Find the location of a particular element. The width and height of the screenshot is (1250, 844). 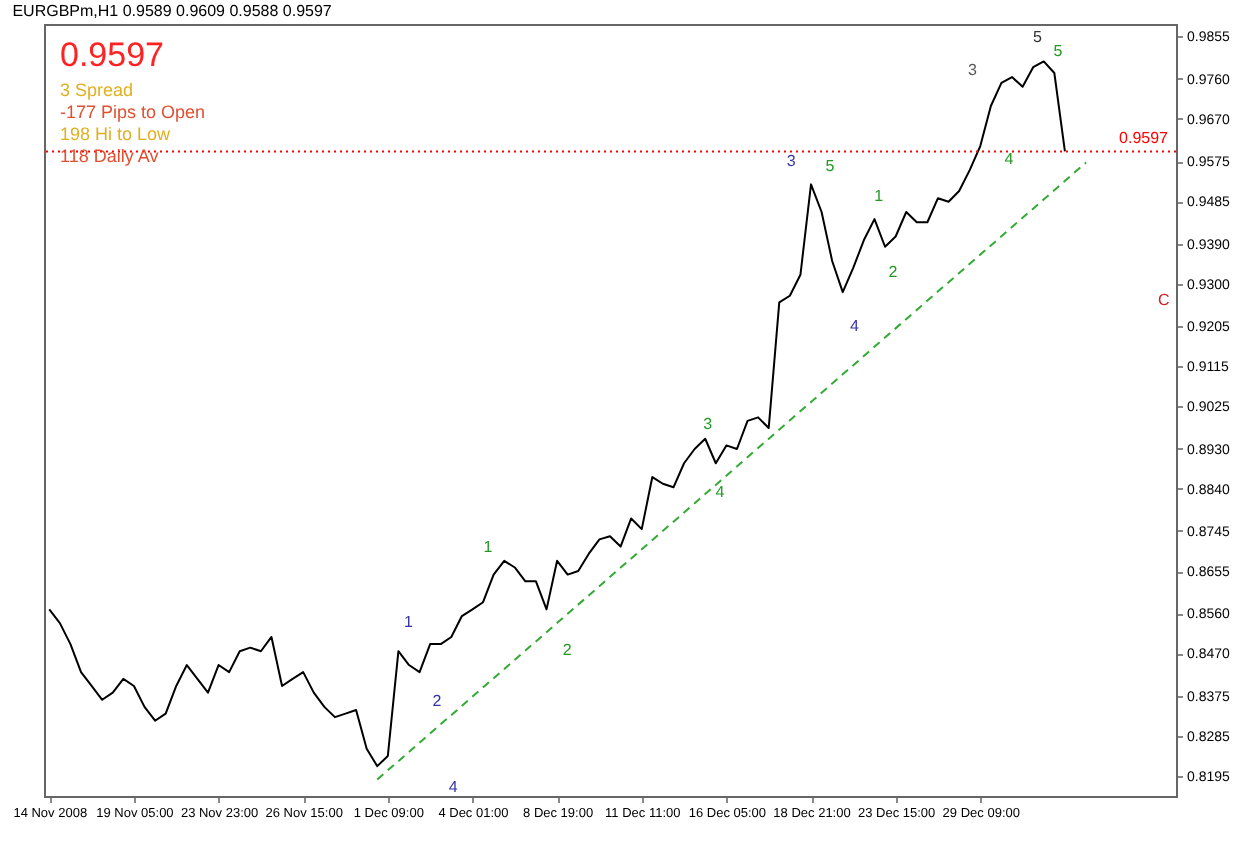

annotation: -177 Pips to Open is located at coordinates (133, 112).